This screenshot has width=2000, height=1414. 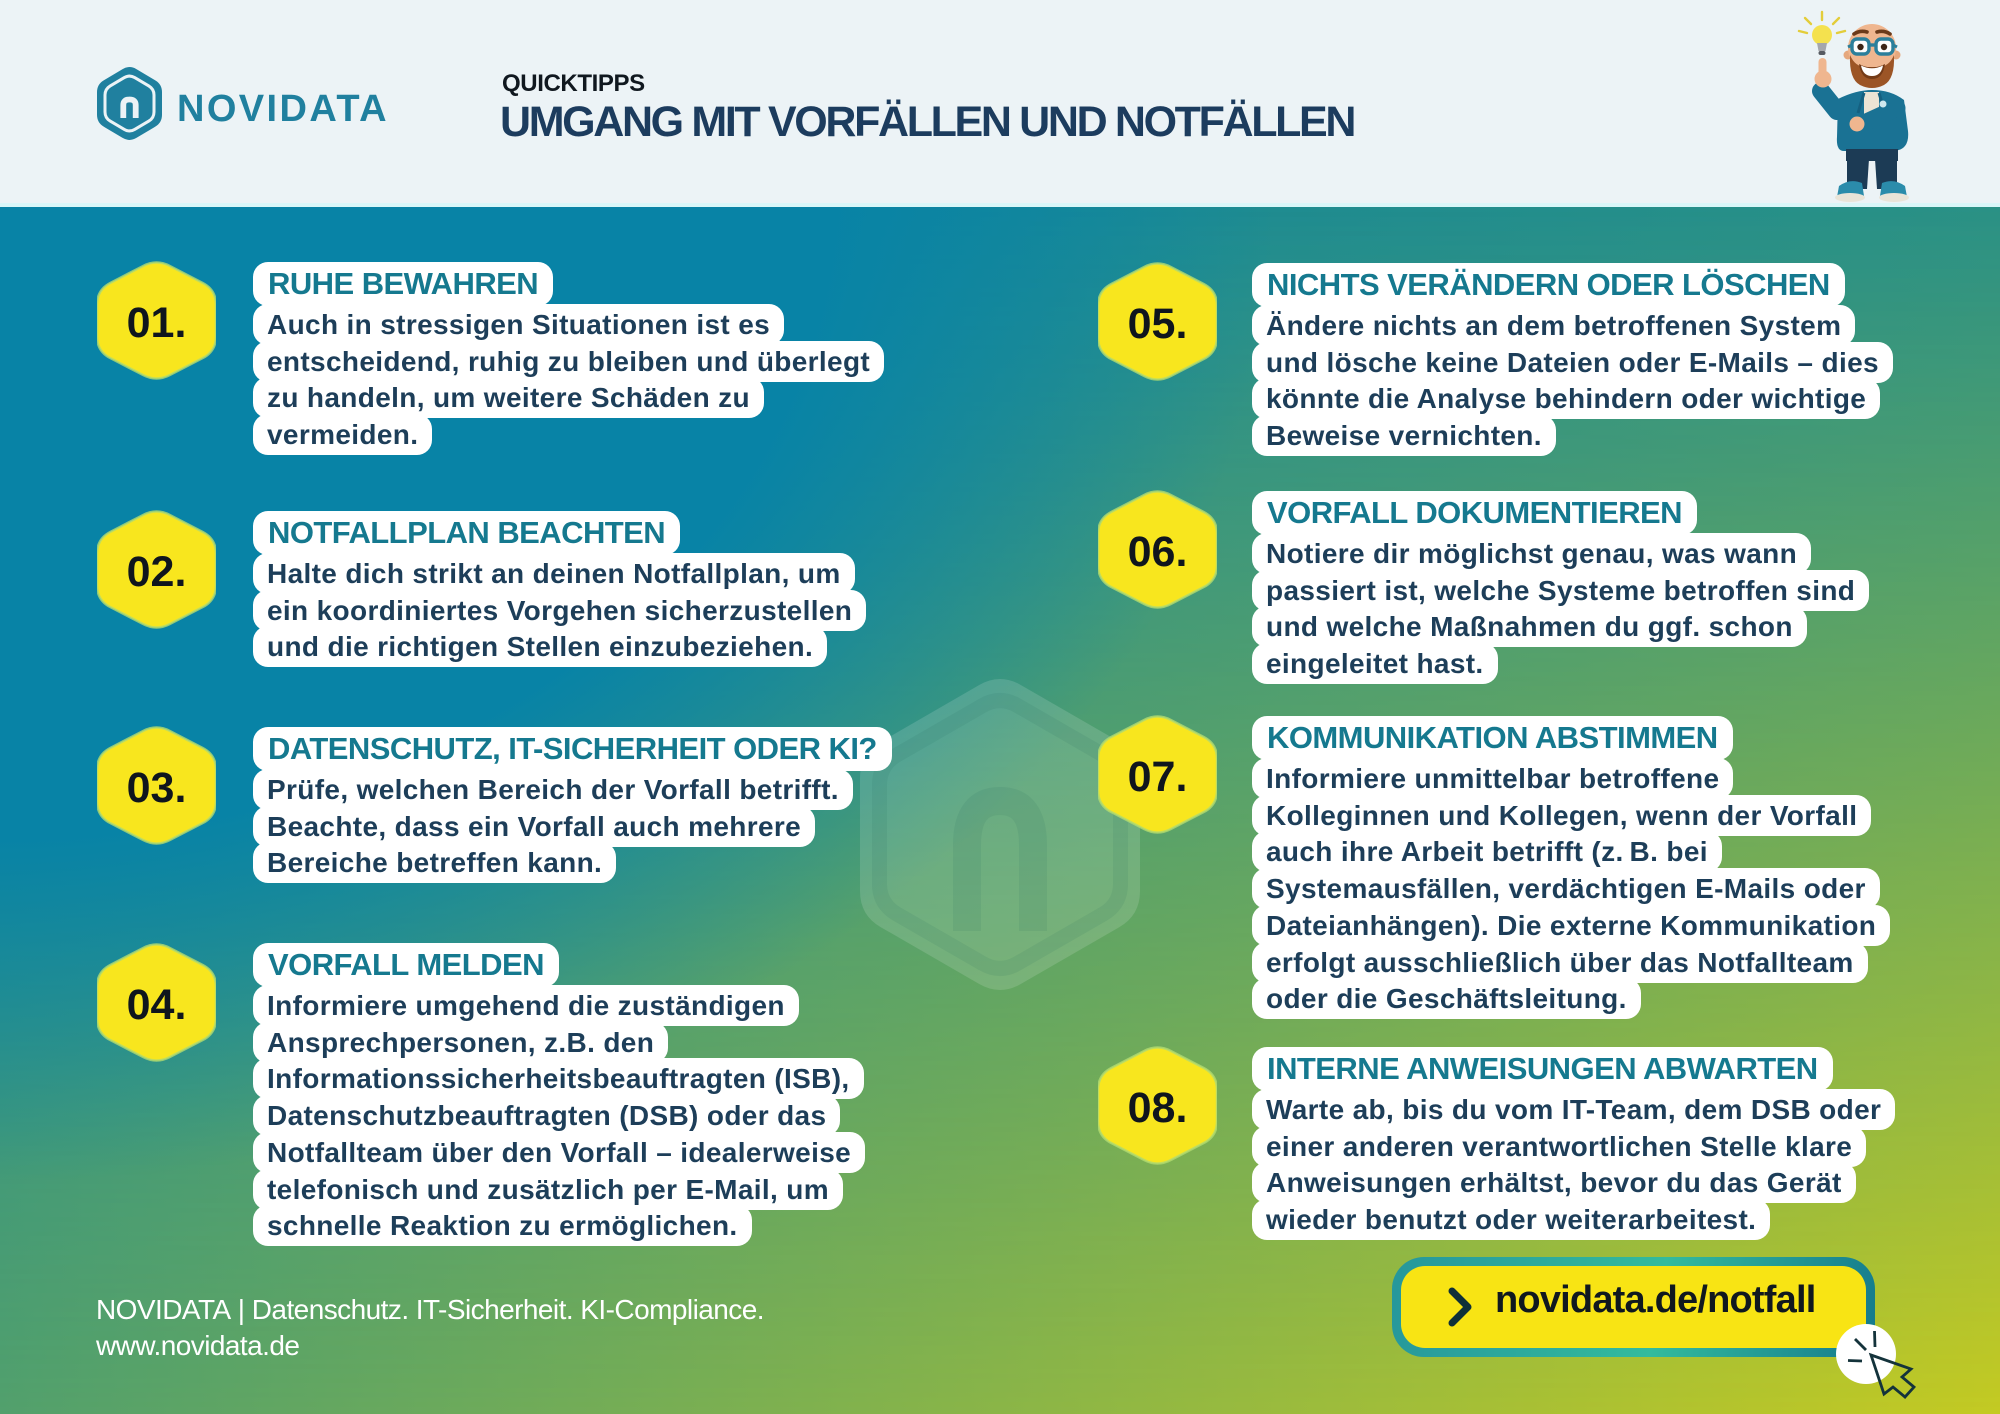 What do you see at coordinates (1158, 1108) in the screenshot?
I see `svg-text: 08.` at bounding box center [1158, 1108].